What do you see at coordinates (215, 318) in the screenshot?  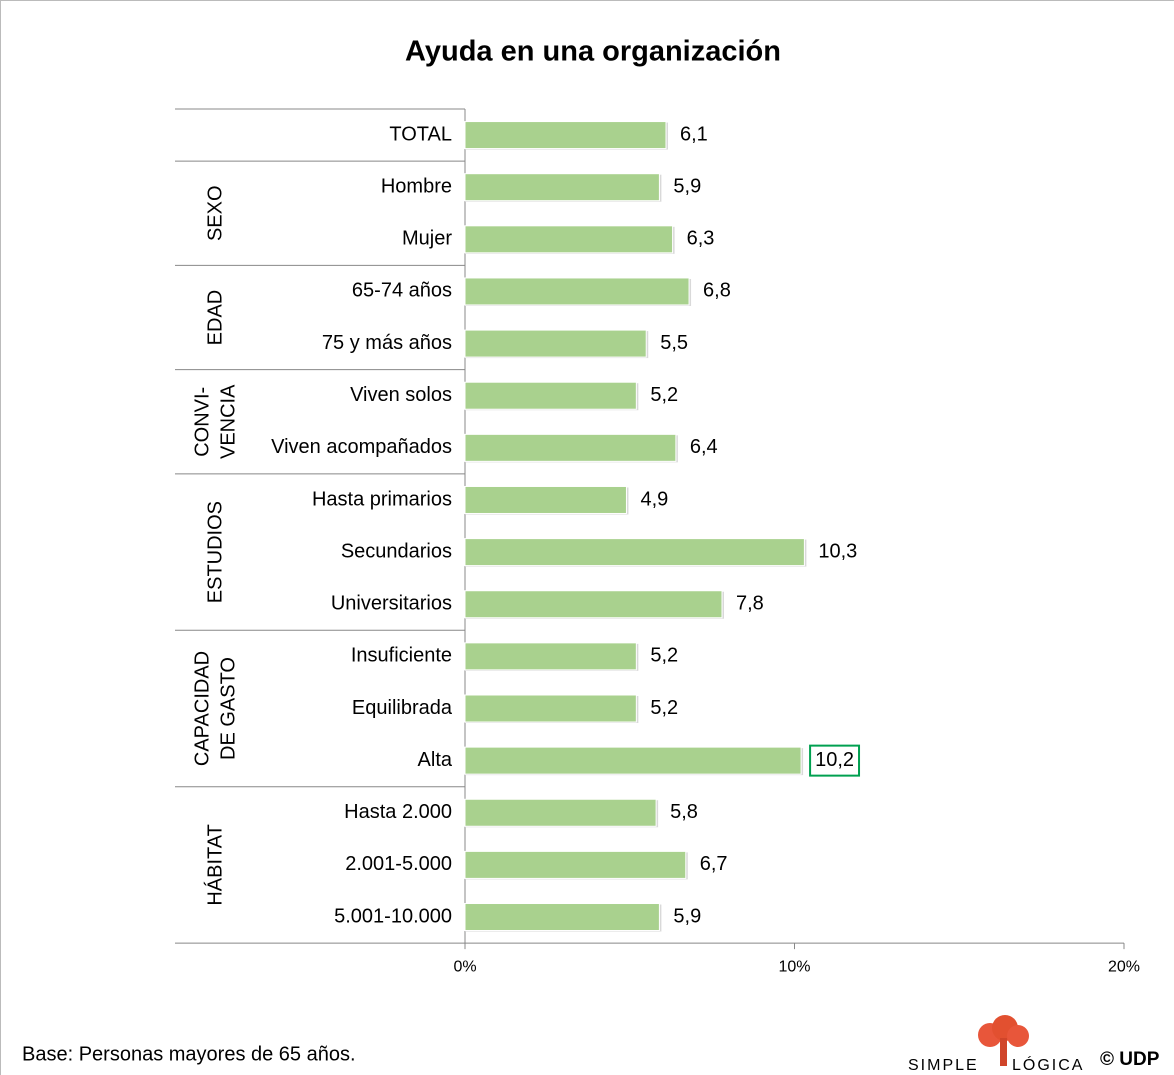 I see `group-label: EDAD` at bounding box center [215, 318].